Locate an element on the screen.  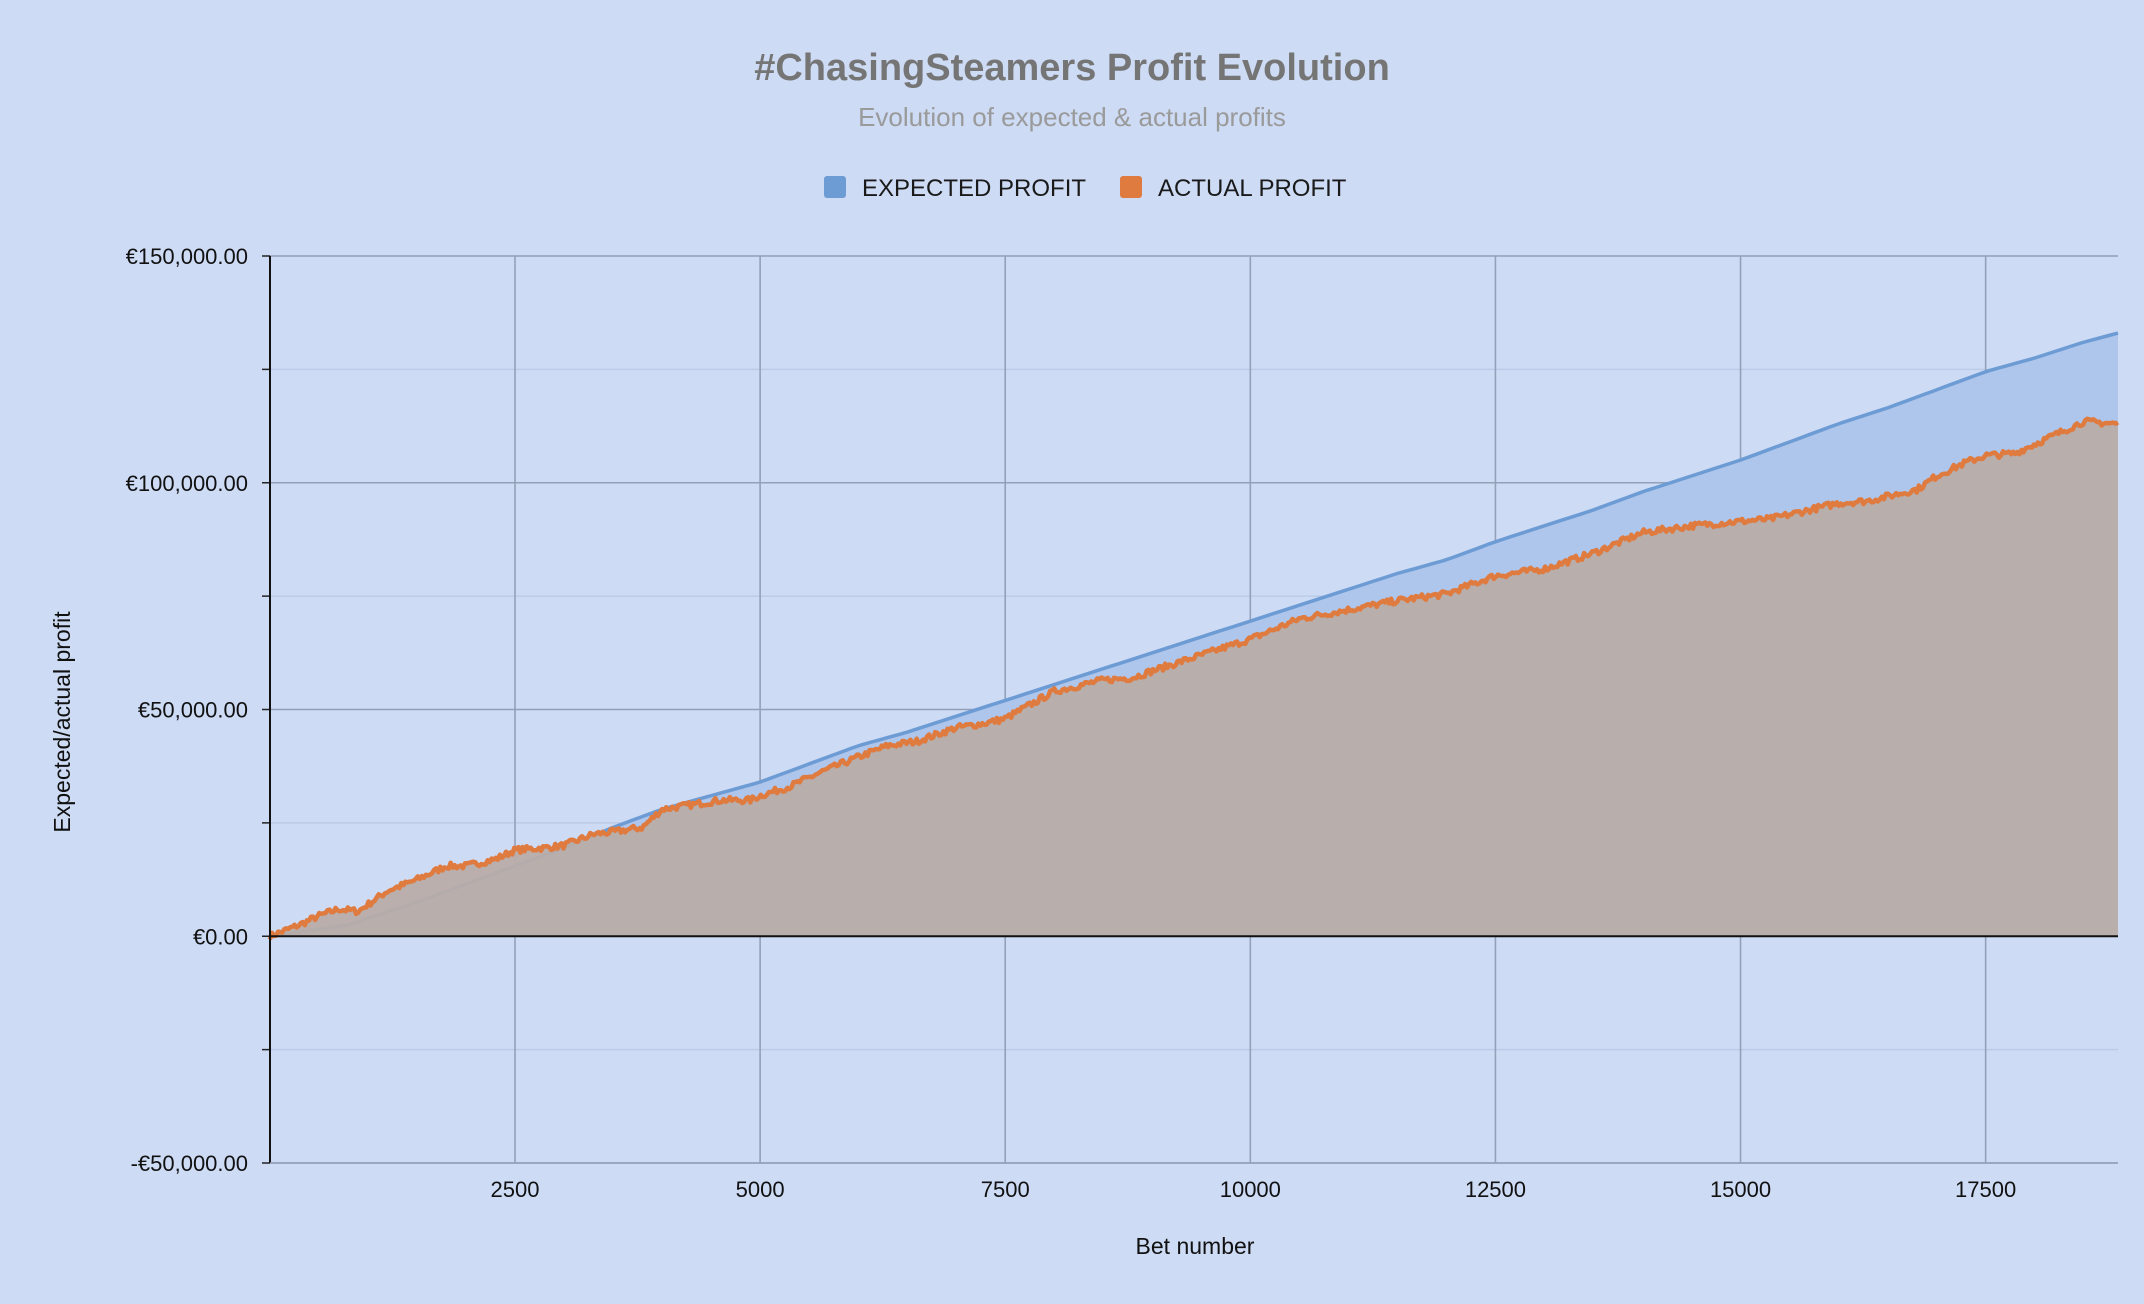
x-tick-label: 2500 is located at coordinates (515, 1189).